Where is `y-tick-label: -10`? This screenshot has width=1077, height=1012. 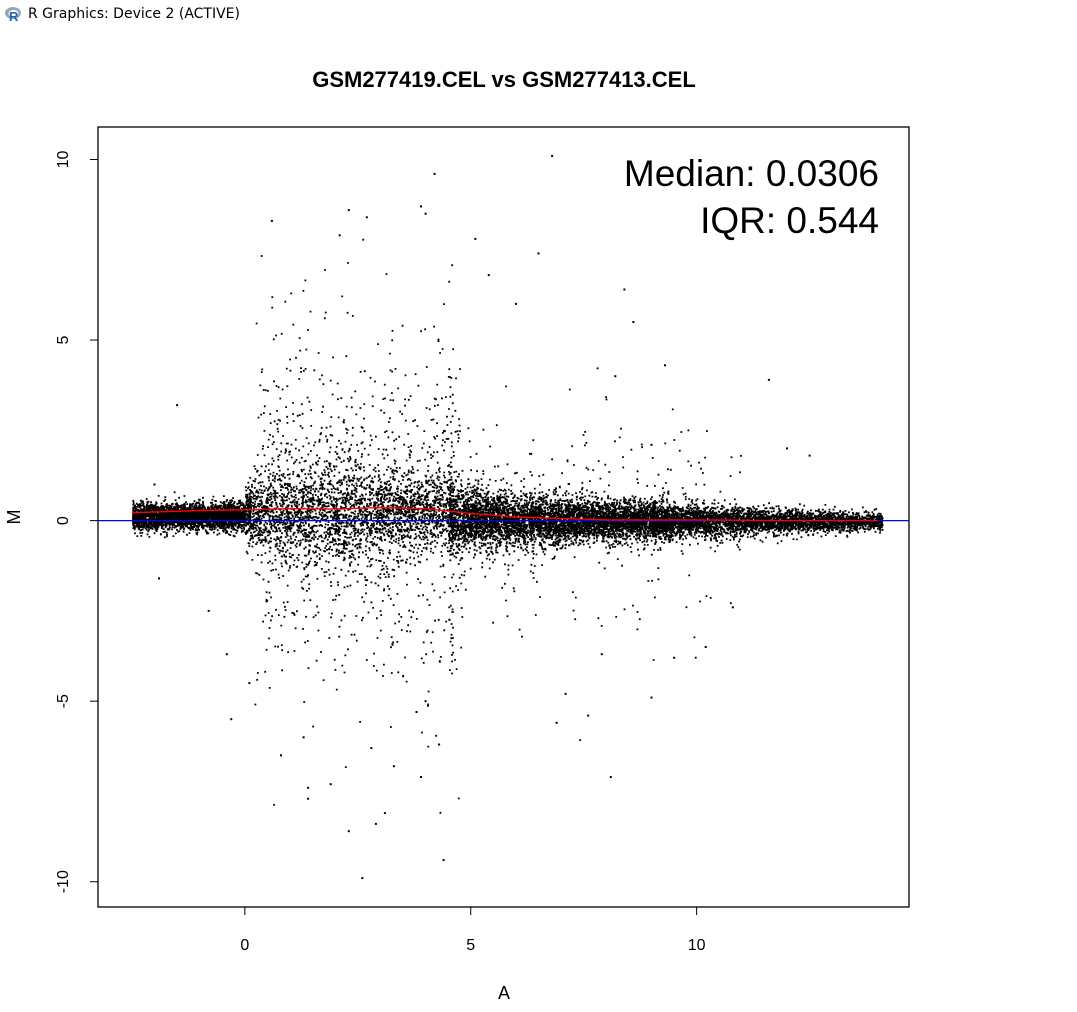
y-tick-label: -10 is located at coordinates (63, 881).